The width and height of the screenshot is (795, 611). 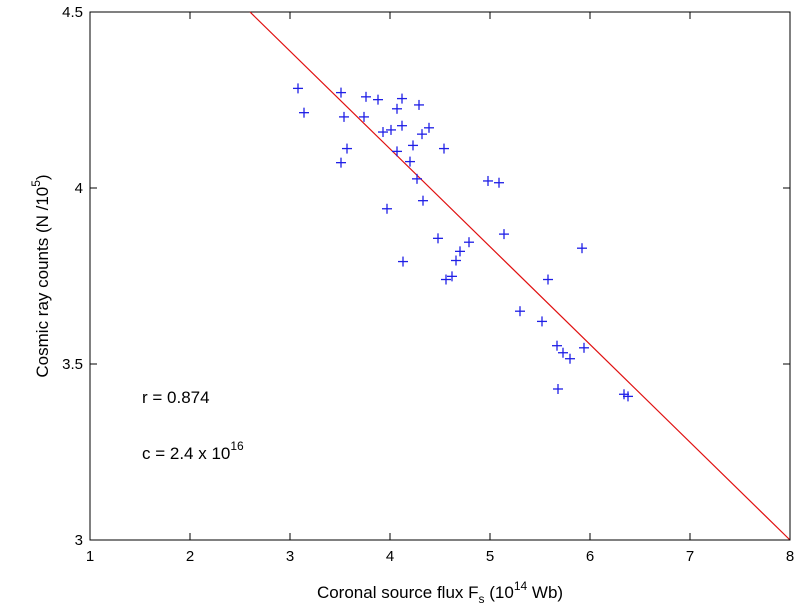 I want to click on y-axis-label-end: ), so click(x=42, y=177).